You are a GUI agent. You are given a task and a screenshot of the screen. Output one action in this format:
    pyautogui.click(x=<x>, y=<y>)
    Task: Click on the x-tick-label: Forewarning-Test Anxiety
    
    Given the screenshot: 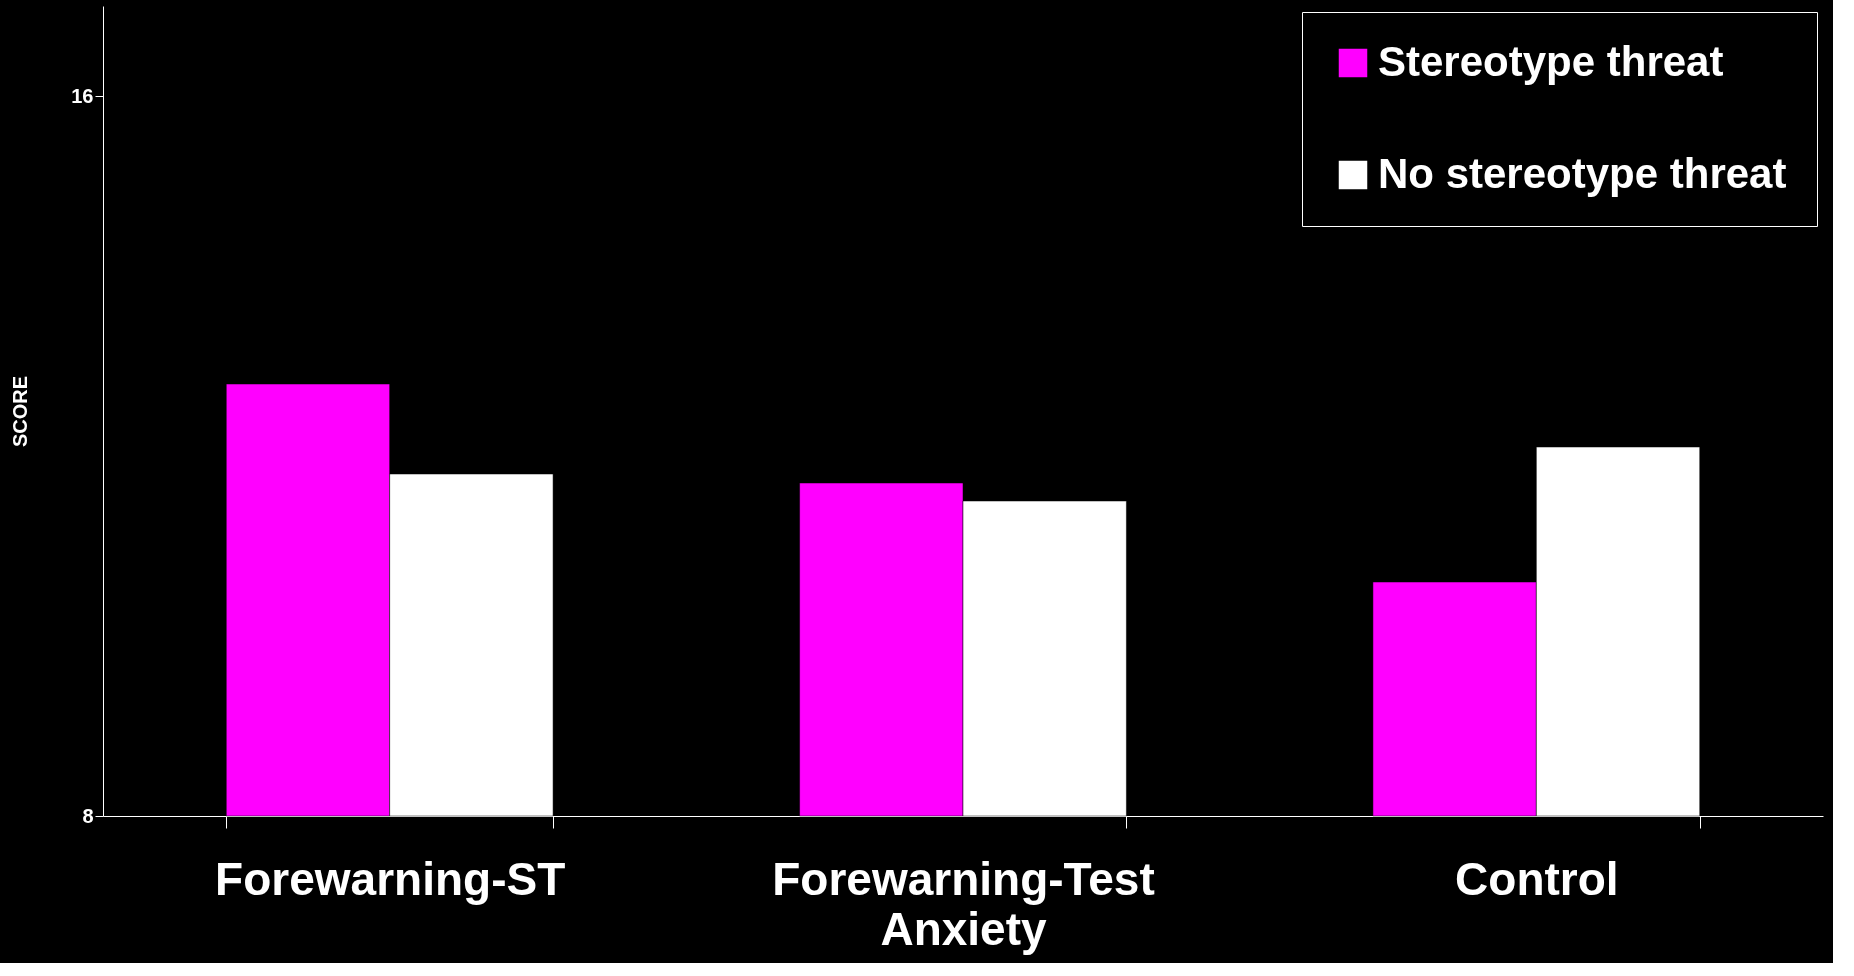 What is the action you would take?
    pyautogui.click(x=963, y=903)
    